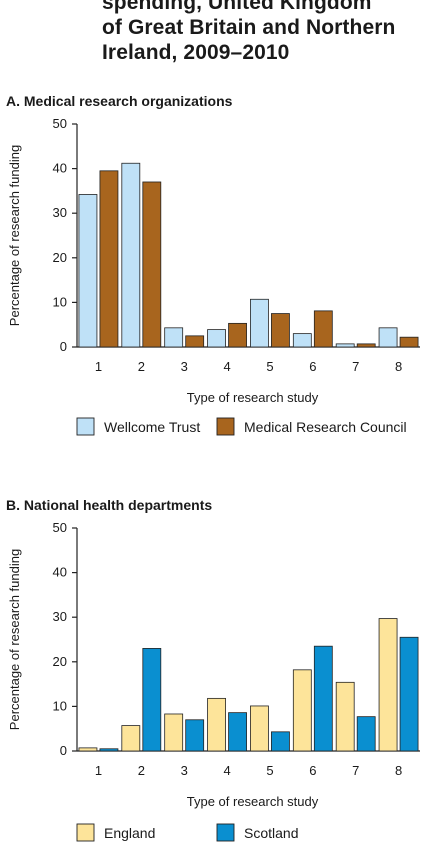 Image resolution: width=426 pixels, height=846 pixels. Describe the element at coordinates (312, 366) in the screenshot. I see `chart-a-x-tick-label: 6` at that location.